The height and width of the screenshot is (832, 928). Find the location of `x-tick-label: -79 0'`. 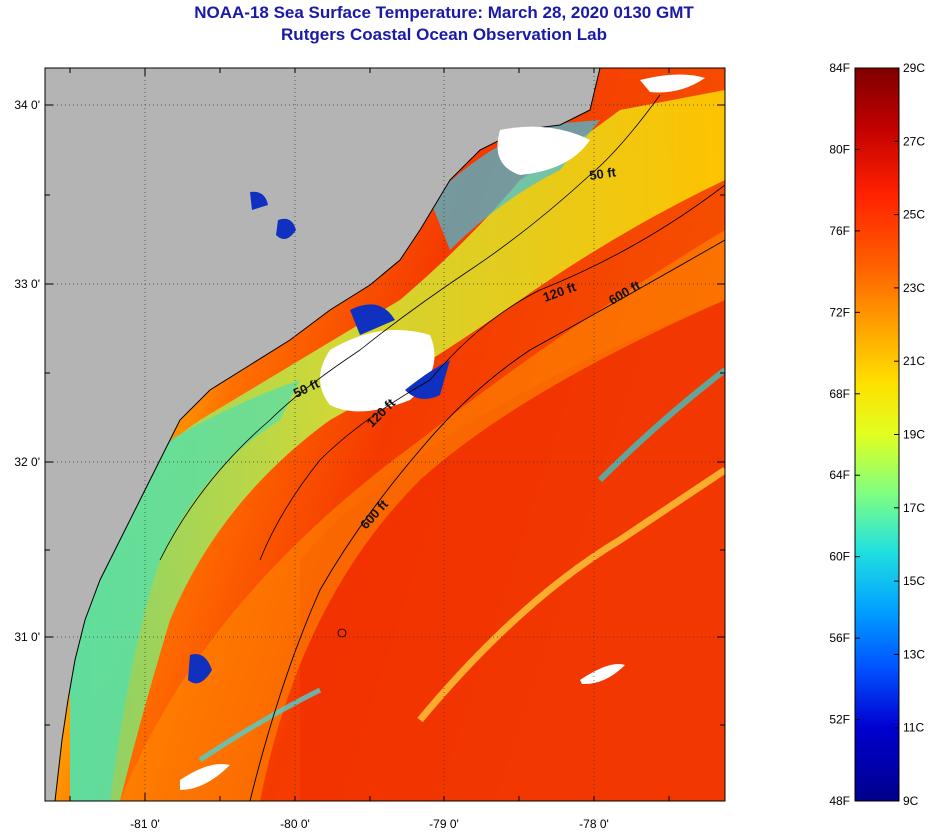

x-tick-label: -79 0' is located at coordinates (444, 824).